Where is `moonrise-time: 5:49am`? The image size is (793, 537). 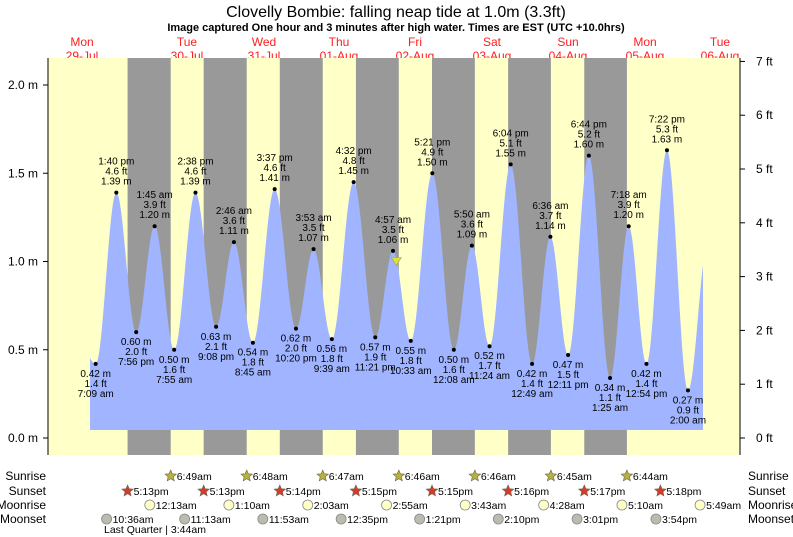
moonrise-time: 5:49am is located at coordinates (723, 506).